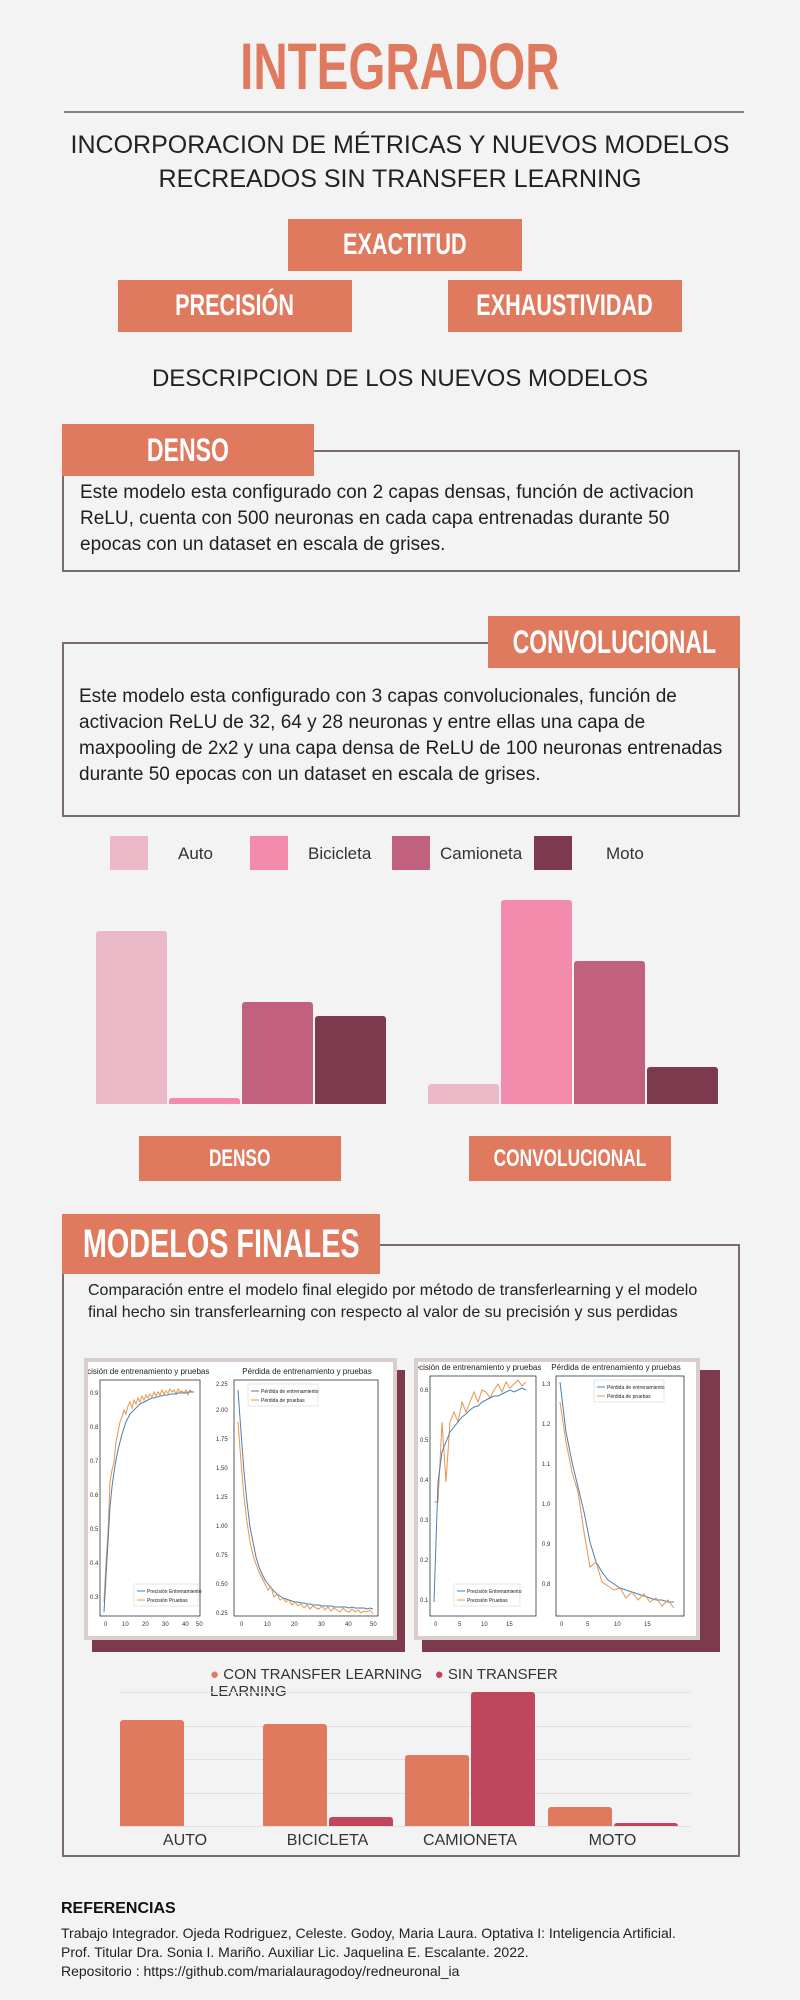 The width and height of the screenshot is (800, 2000). Describe the element at coordinates (222, 1614) in the screenshot. I see `loss-tick-0-25: 0.25` at that location.